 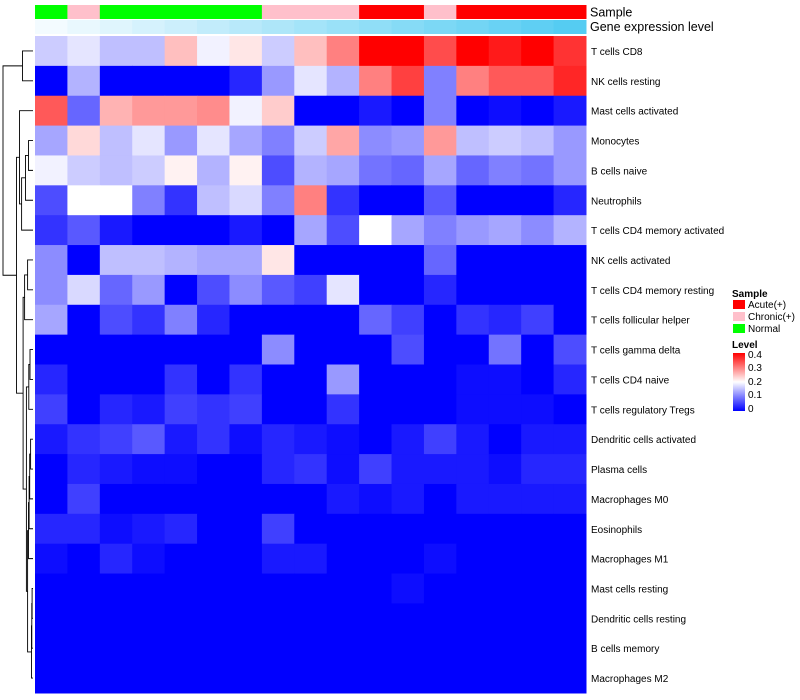 What do you see at coordinates (640, 321) in the screenshot?
I see `row-label: T cells follicular helper` at bounding box center [640, 321].